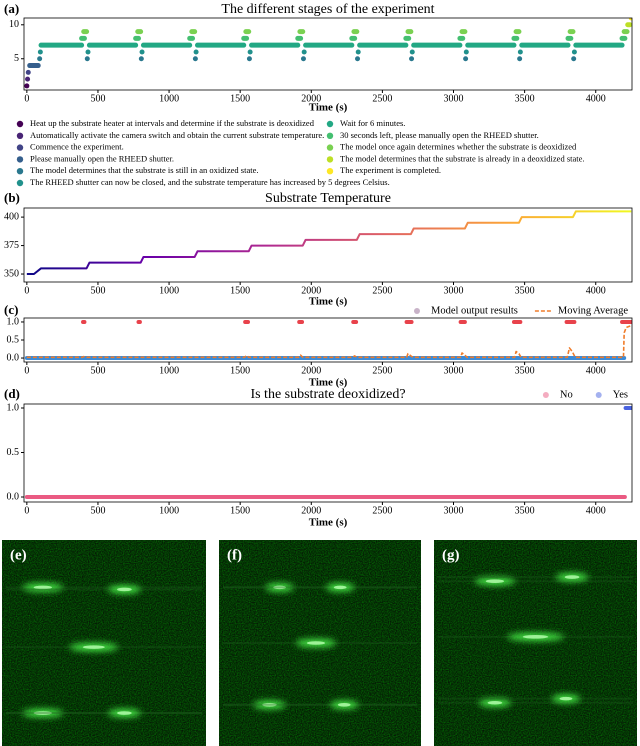 The width and height of the screenshot is (640, 746). I want to click on rheed-image: (g), so click(535, 643).